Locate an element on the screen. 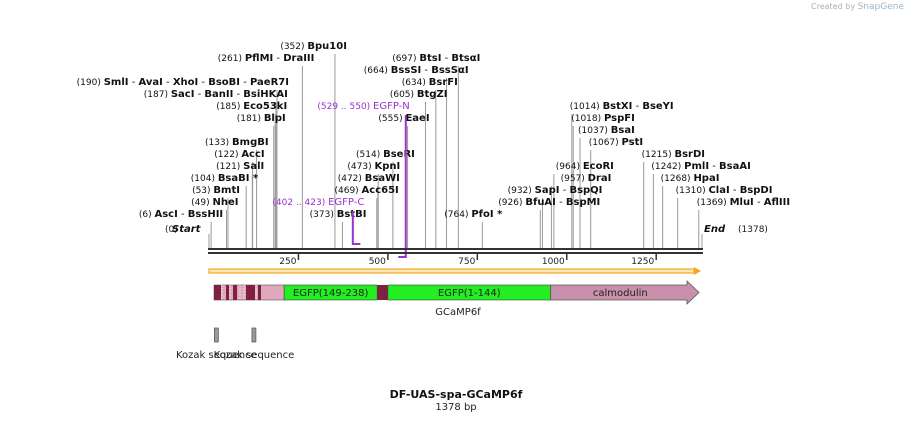  site-label-BfuAI: (926) BfuAI - BspMI is located at coordinates (549, 202).